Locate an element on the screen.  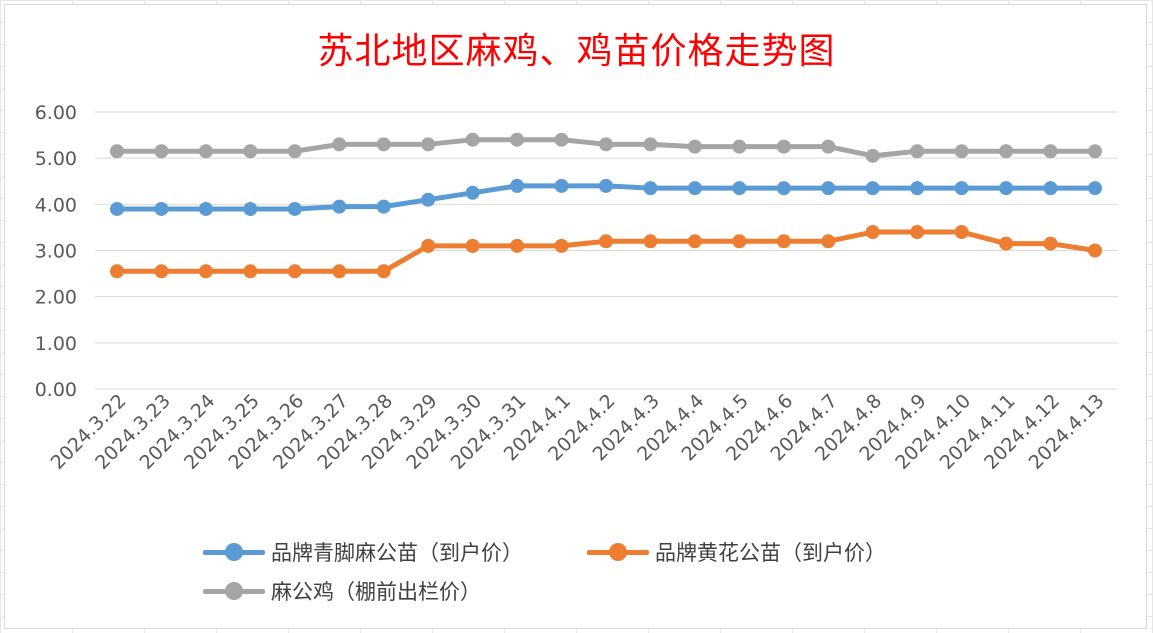
y-tick-label: 3.00 is located at coordinates (56, 252).